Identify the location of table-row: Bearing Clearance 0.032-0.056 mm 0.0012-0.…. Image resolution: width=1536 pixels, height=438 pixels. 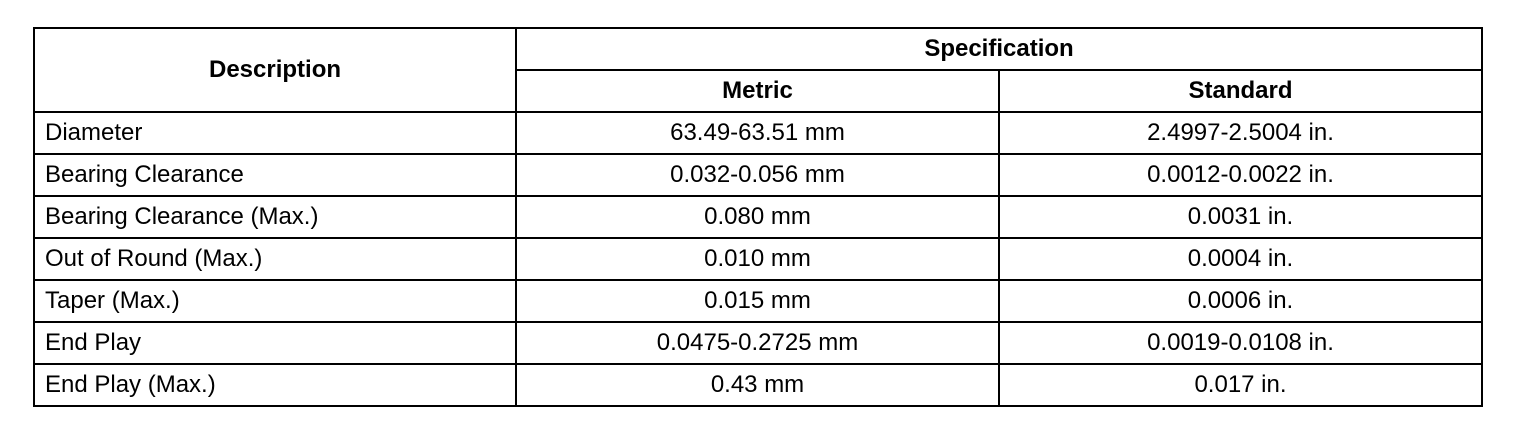
(758, 175).